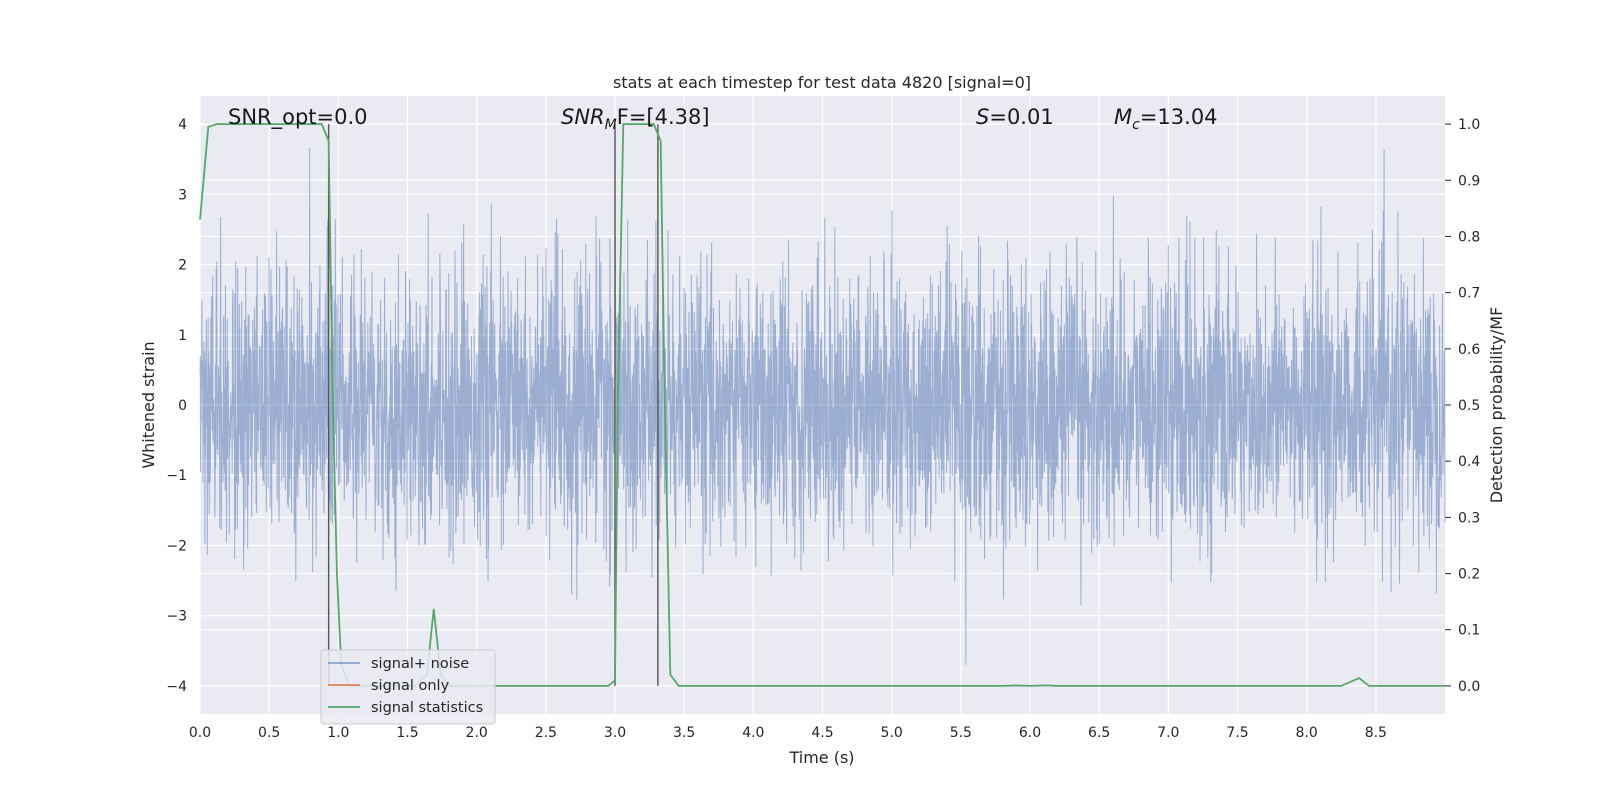 This screenshot has height=800, width=1600. Describe the element at coordinates (1469, 125) in the screenshot. I see `y-right-tick-label: 1.0` at that location.